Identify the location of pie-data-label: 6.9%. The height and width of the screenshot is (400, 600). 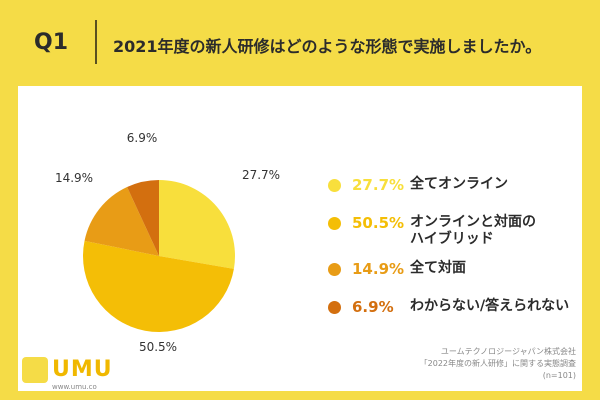
(142, 138).